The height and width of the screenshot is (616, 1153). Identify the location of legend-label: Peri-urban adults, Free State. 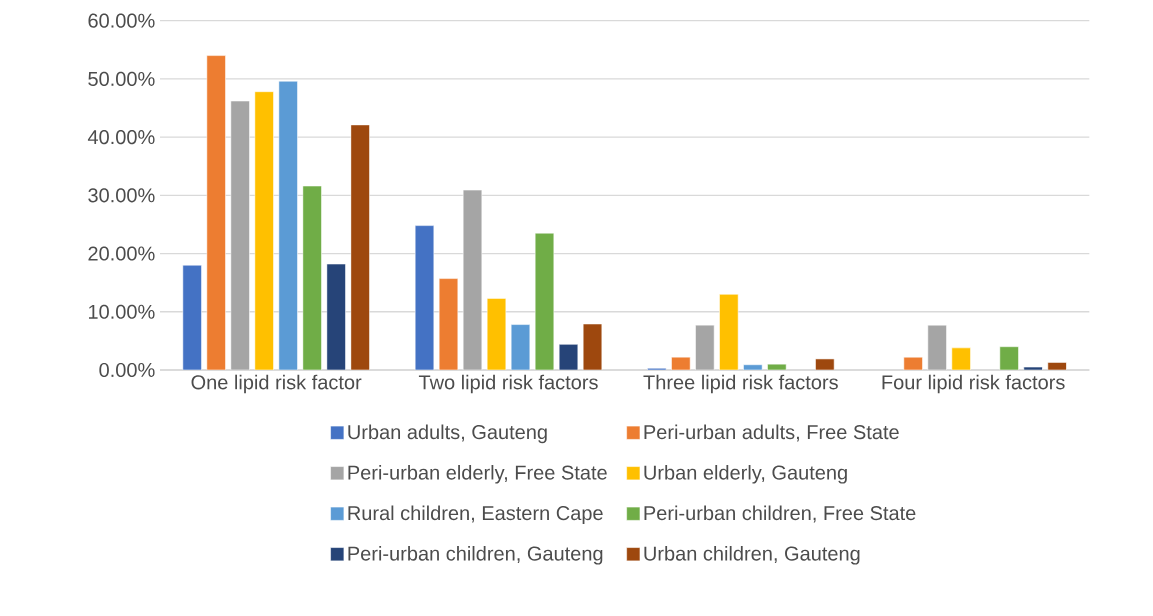
(771, 433).